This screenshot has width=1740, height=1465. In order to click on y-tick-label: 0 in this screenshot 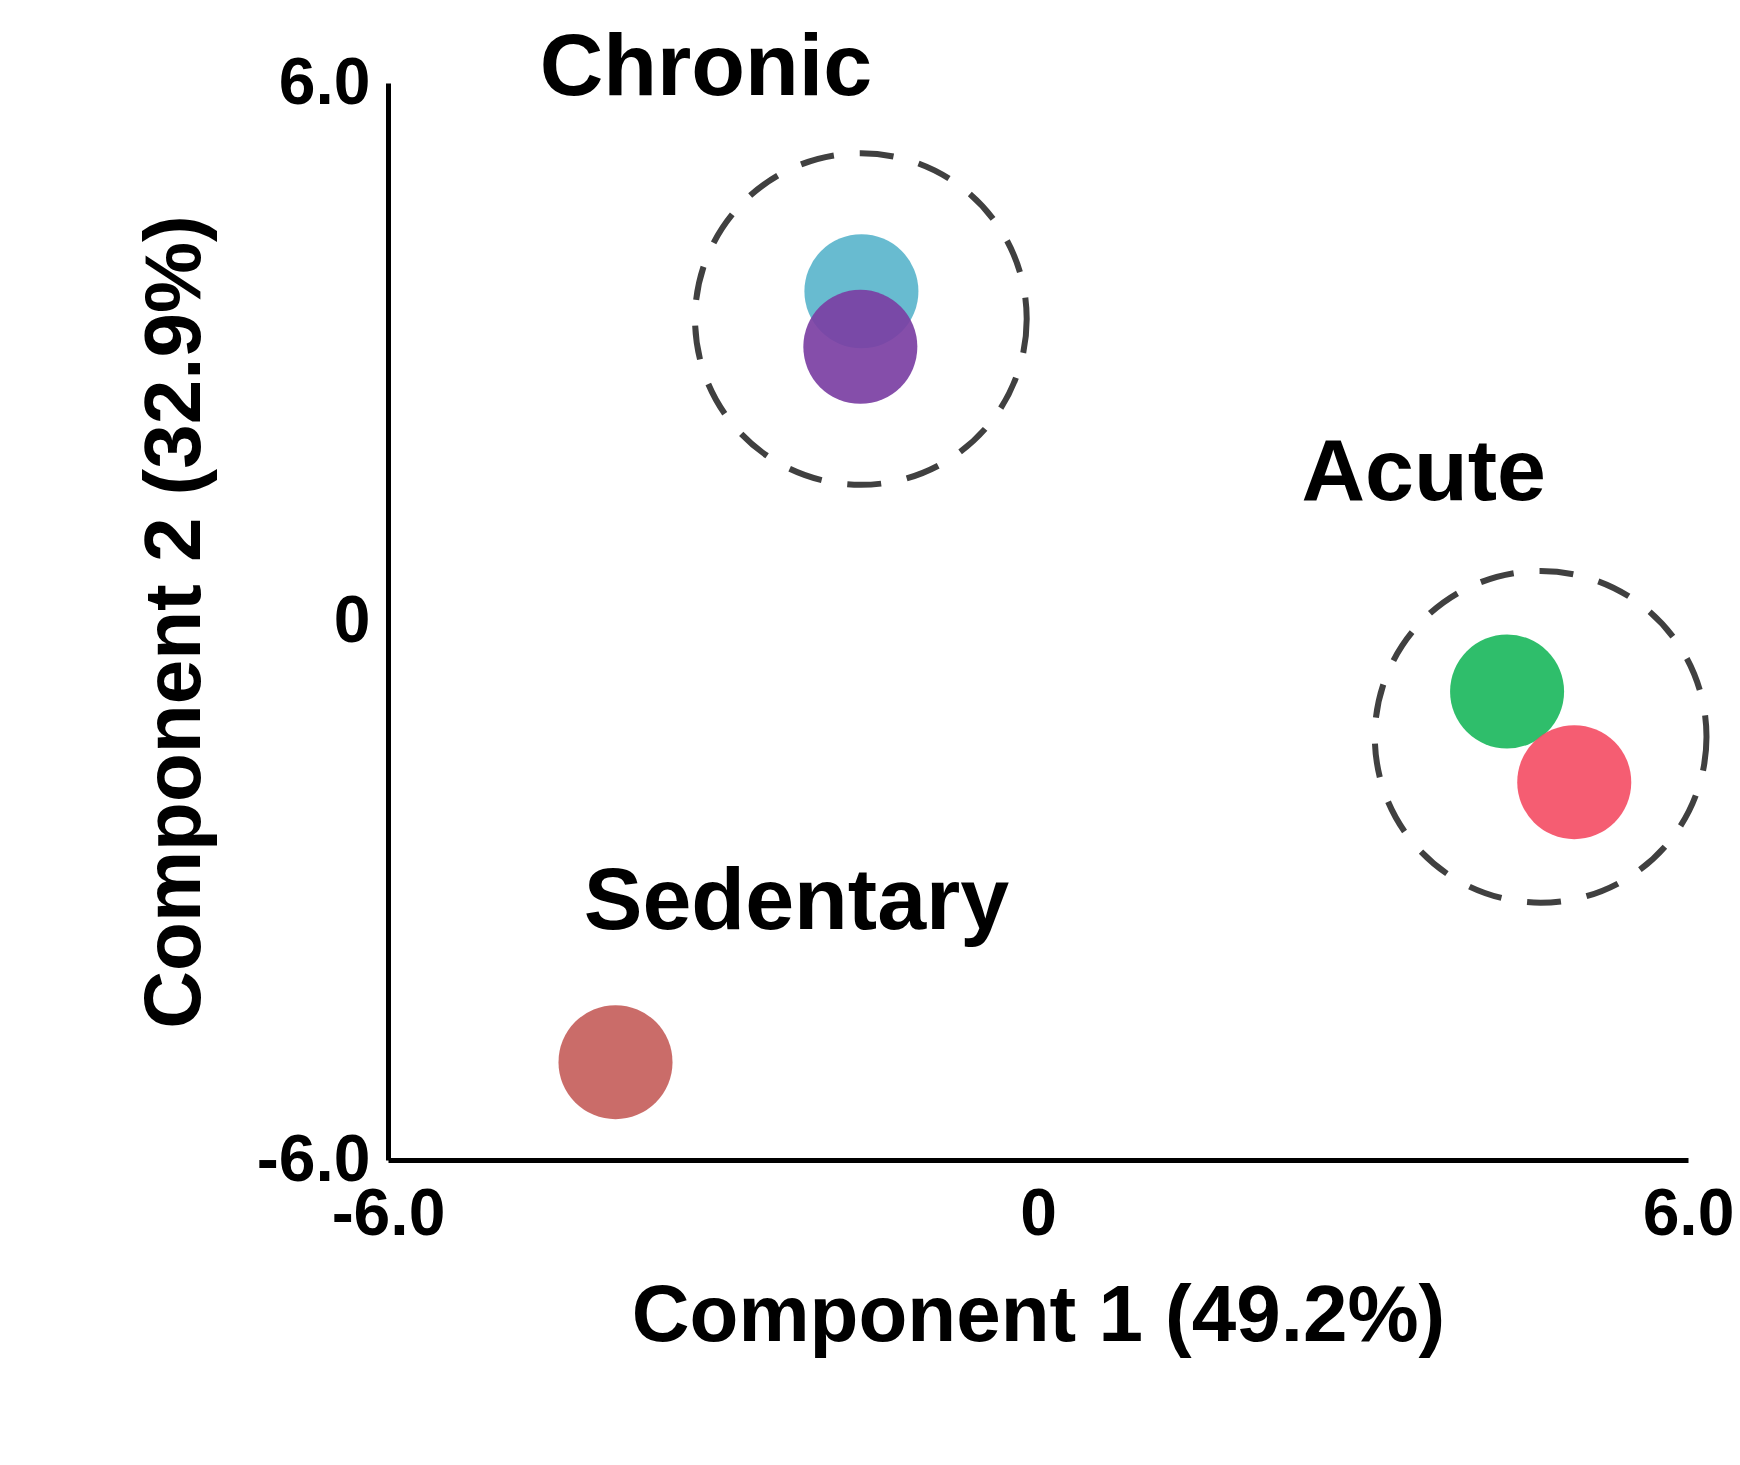, I will do `click(352, 619)`.